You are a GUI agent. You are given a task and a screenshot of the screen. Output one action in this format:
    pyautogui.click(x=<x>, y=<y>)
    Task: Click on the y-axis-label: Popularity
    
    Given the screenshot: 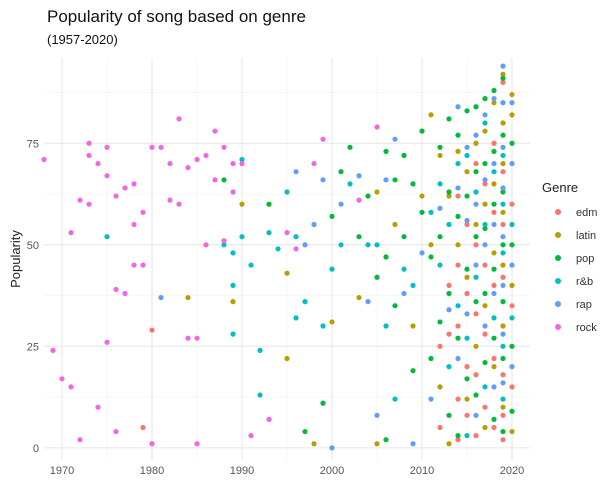 What is the action you would take?
    pyautogui.click(x=15, y=259)
    